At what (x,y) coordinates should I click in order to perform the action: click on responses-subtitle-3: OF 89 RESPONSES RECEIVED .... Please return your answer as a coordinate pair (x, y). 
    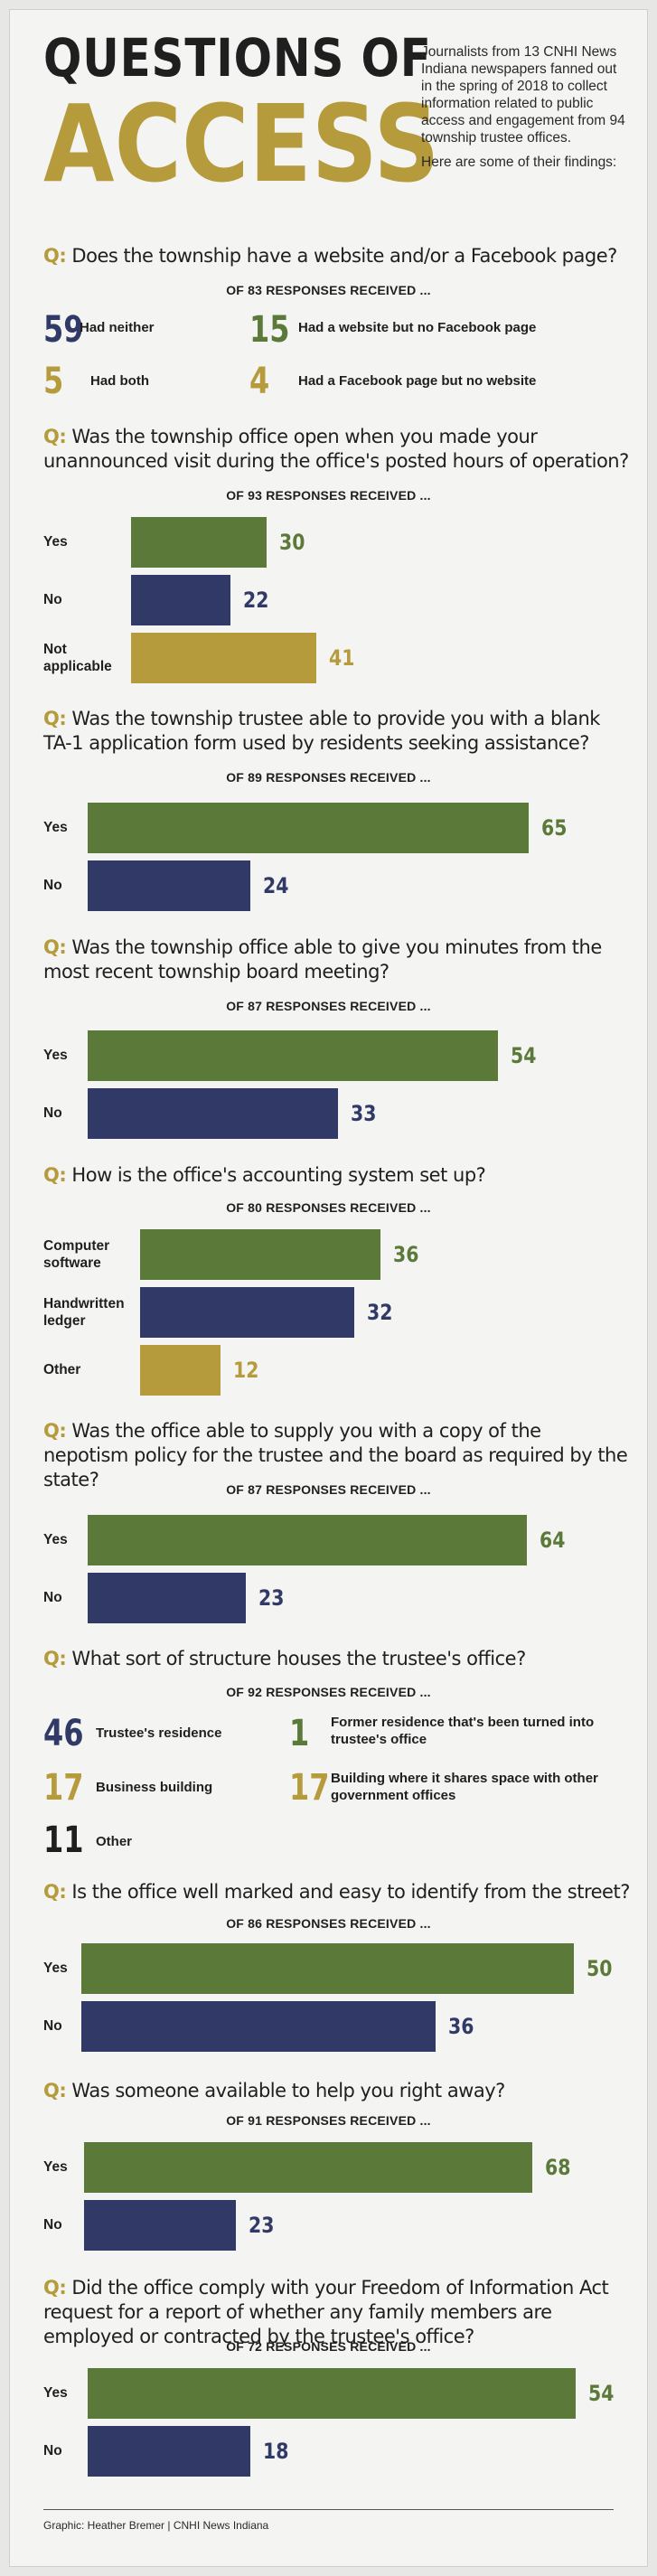
    Looking at the image, I should click on (329, 777).